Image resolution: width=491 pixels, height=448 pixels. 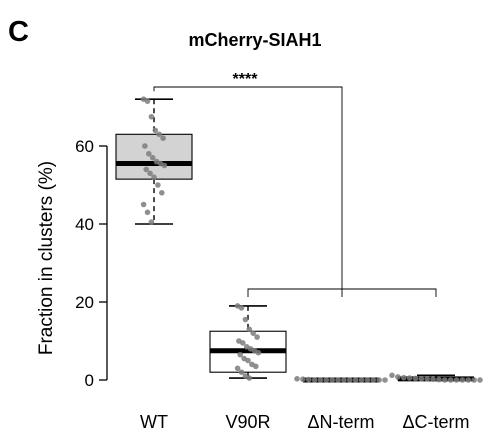 I want to click on x-tick-labels: WT V90R ΔN-term ΔC-term, so click(x=305, y=422).